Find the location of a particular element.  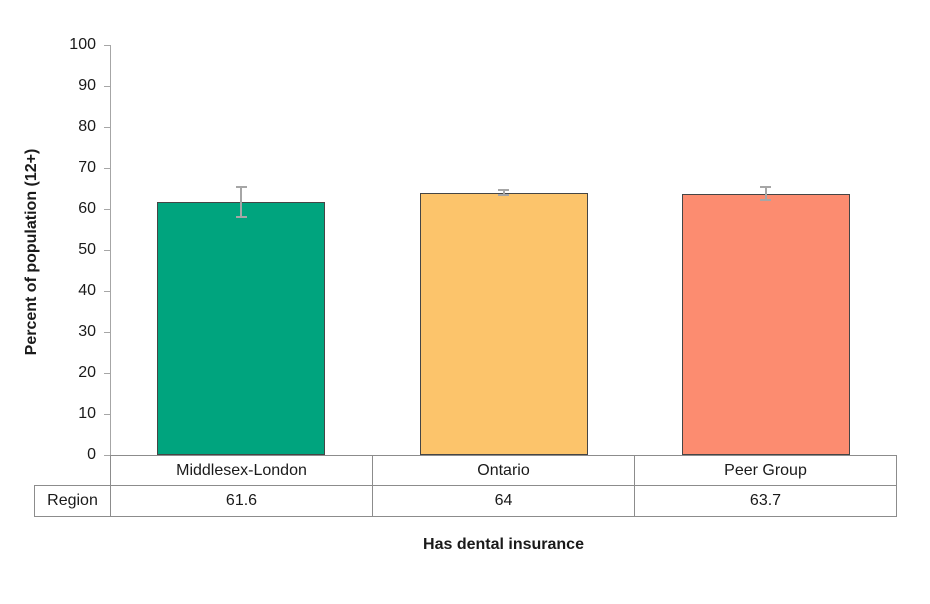

error-bar-ontario is located at coordinates (503, 192).